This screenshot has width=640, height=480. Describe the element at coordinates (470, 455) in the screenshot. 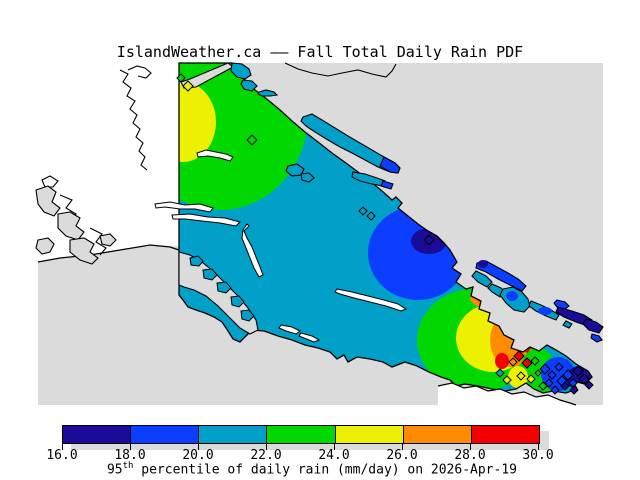

I see `colorbar-tick-label: 28.0` at that location.